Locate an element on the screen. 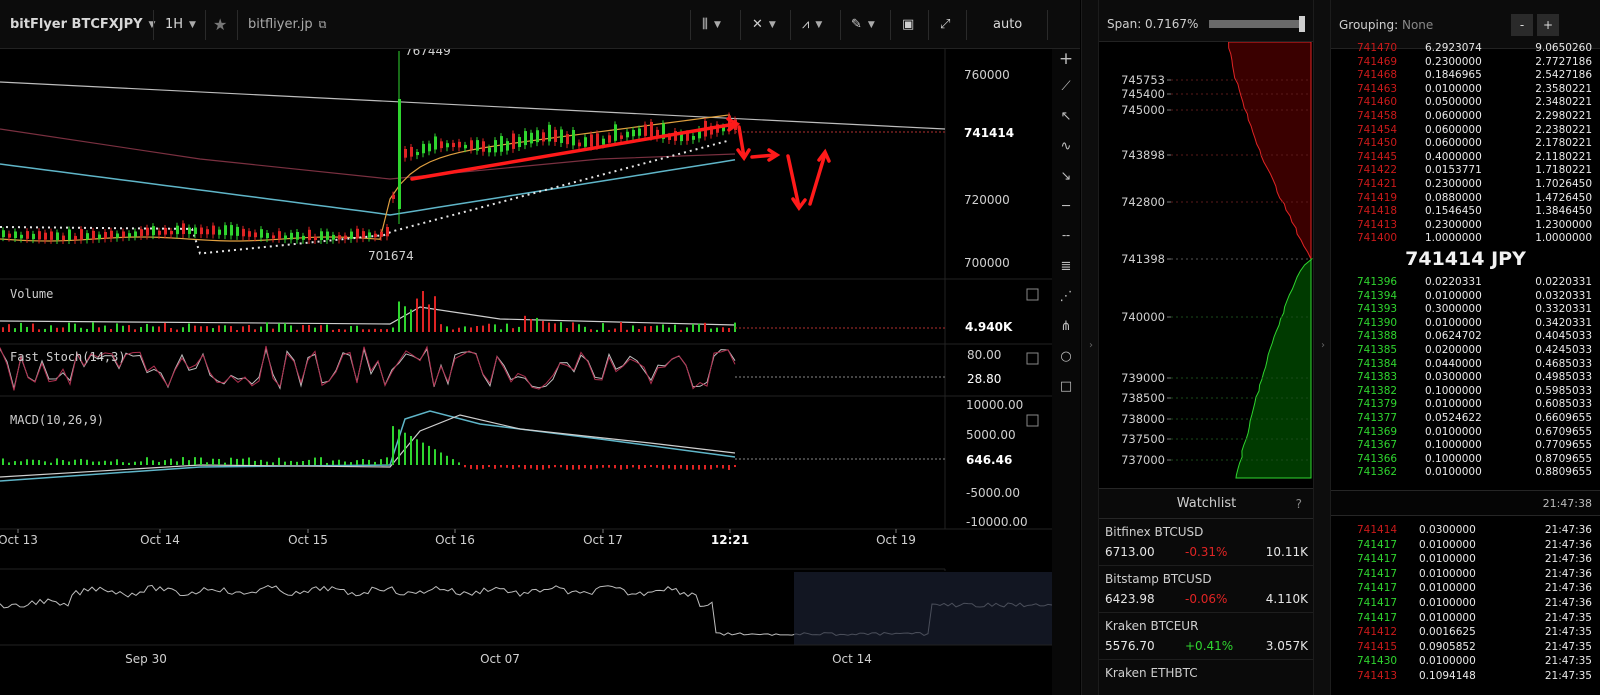  compare-button: ✕ ▼ is located at coordinates (764, 24).